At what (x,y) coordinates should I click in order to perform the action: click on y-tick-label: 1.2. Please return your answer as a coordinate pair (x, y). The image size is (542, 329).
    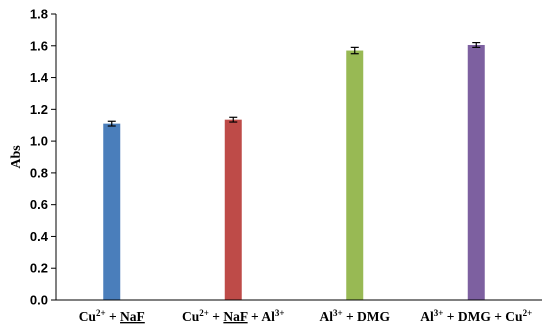
    Looking at the image, I should click on (39, 109).